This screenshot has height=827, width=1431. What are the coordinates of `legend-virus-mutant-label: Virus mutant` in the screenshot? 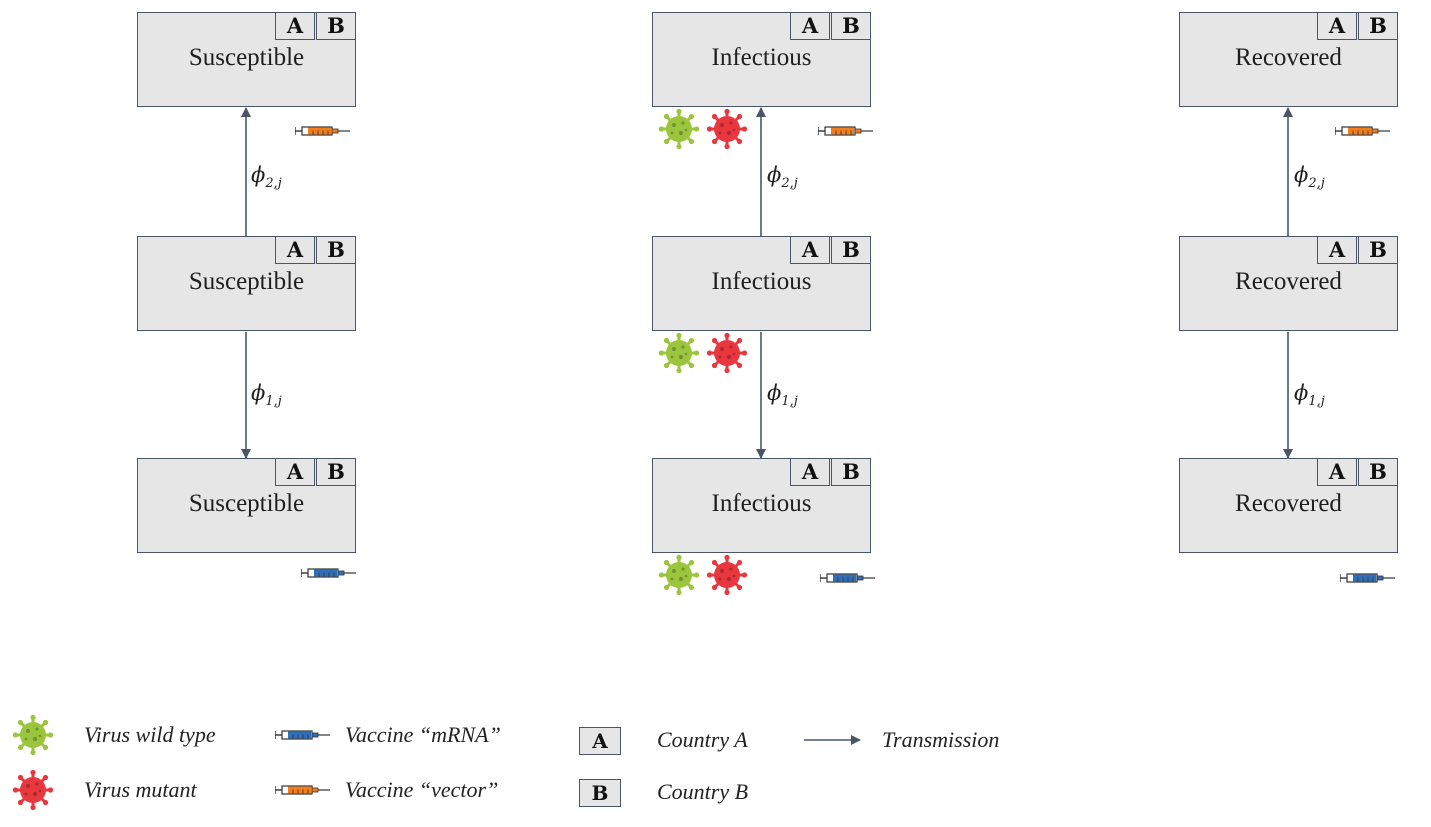 It's located at (140, 789).